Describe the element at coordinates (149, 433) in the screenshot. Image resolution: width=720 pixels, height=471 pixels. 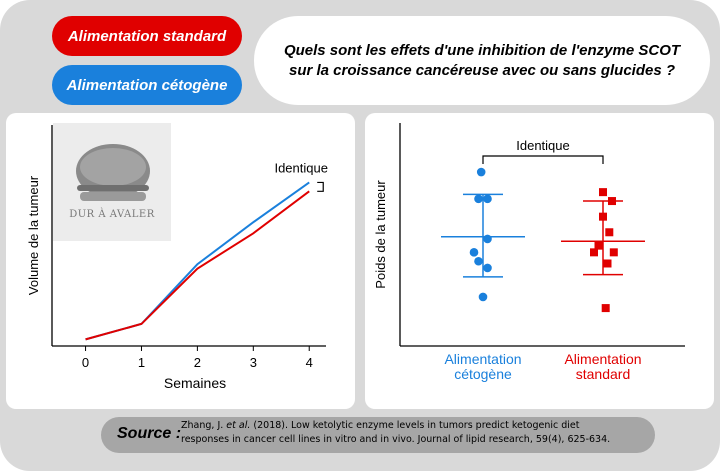
I see `source-label: Source :` at that location.